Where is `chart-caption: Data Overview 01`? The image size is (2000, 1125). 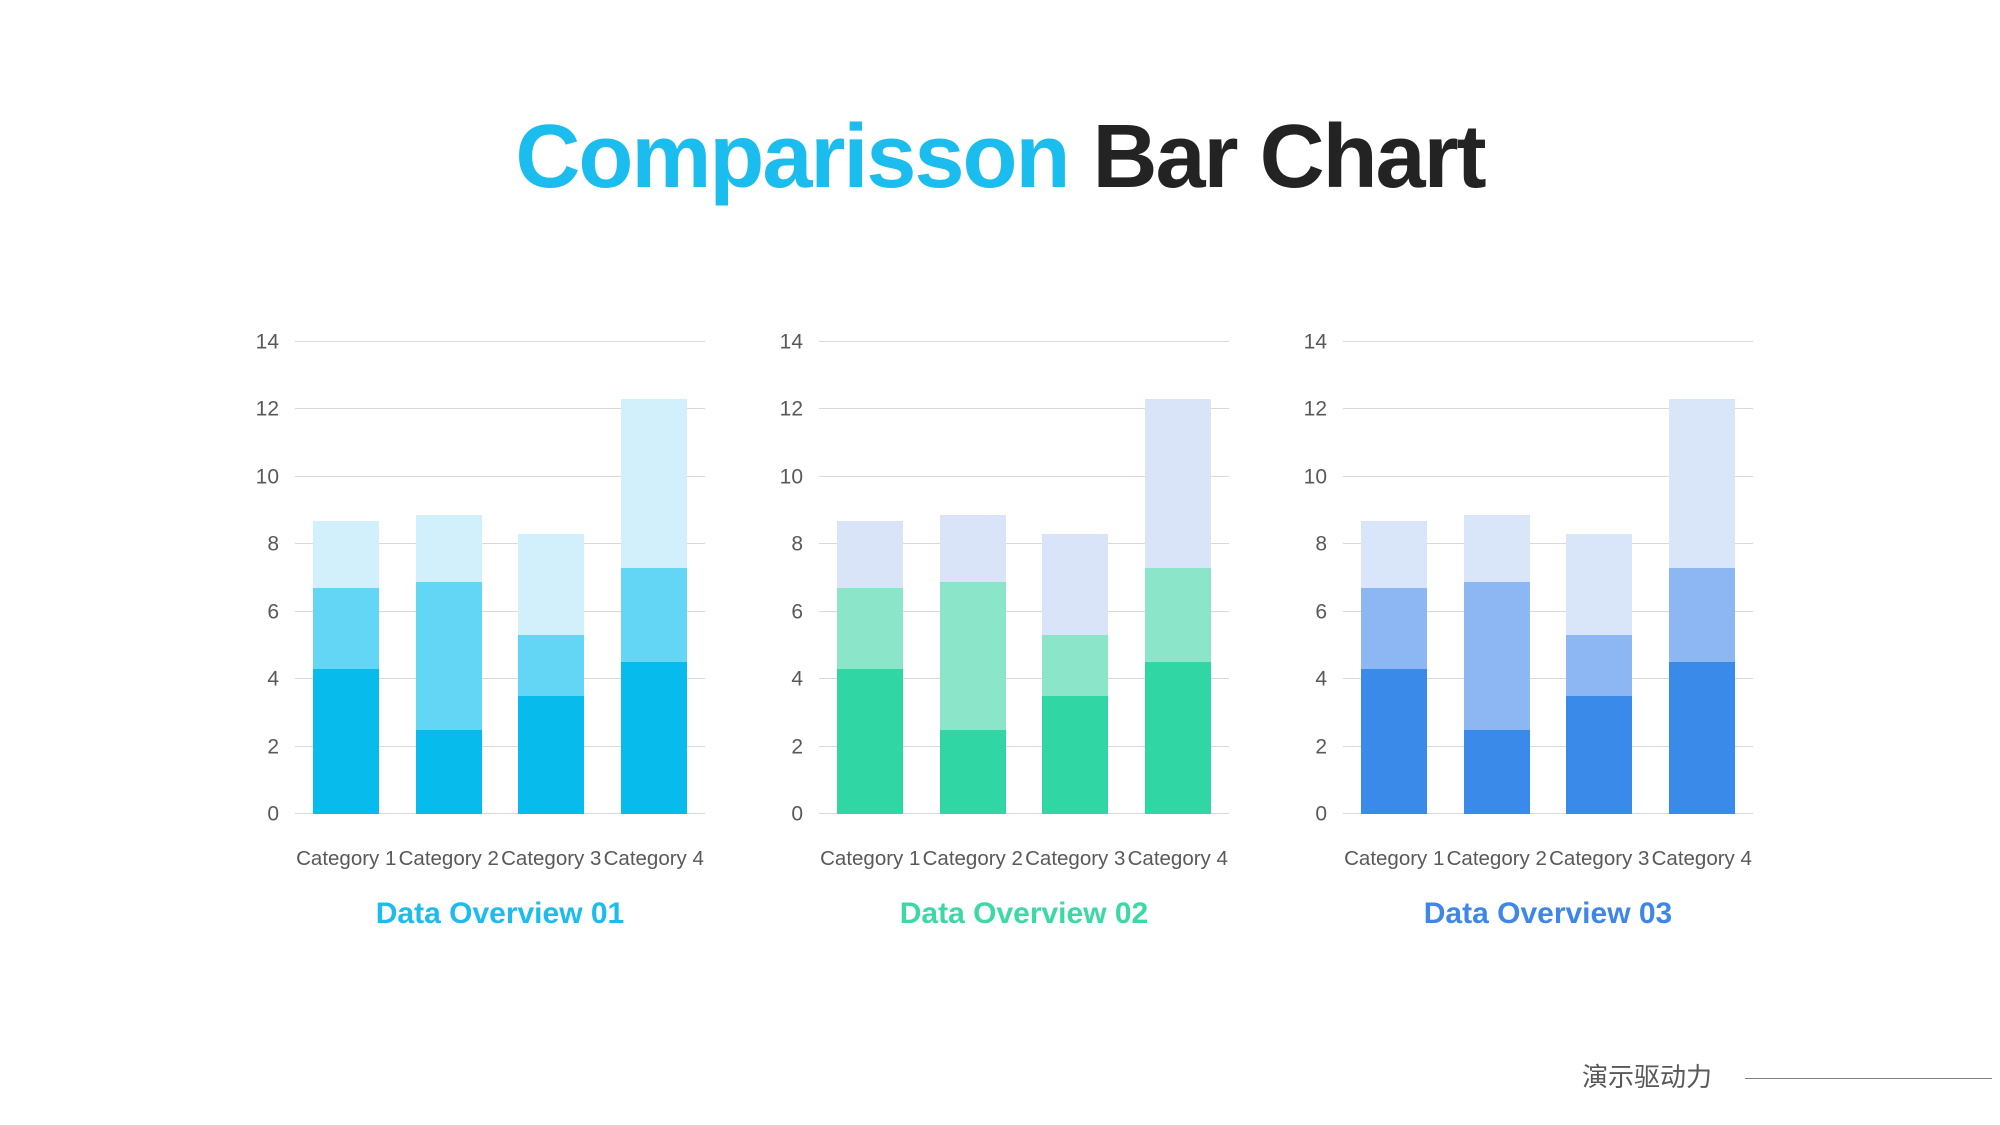
chart-caption: Data Overview 01 is located at coordinates (500, 913).